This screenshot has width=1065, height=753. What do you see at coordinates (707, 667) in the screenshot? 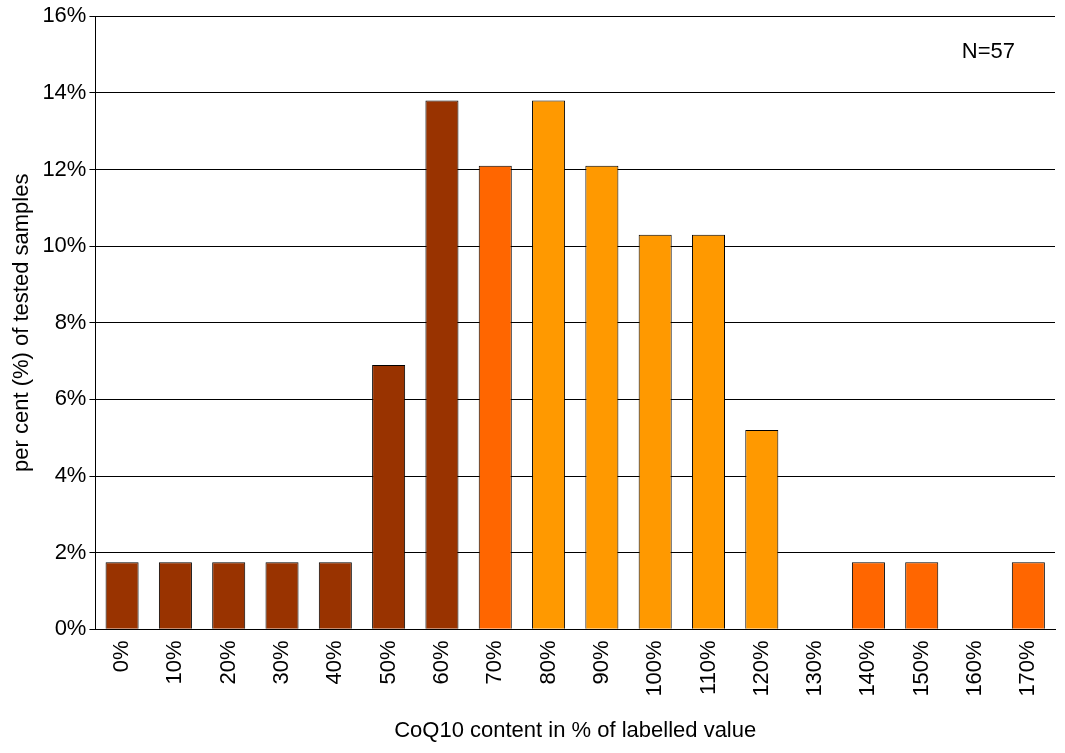
I see `x-tick-label: 110%` at bounding box center [707, 667].